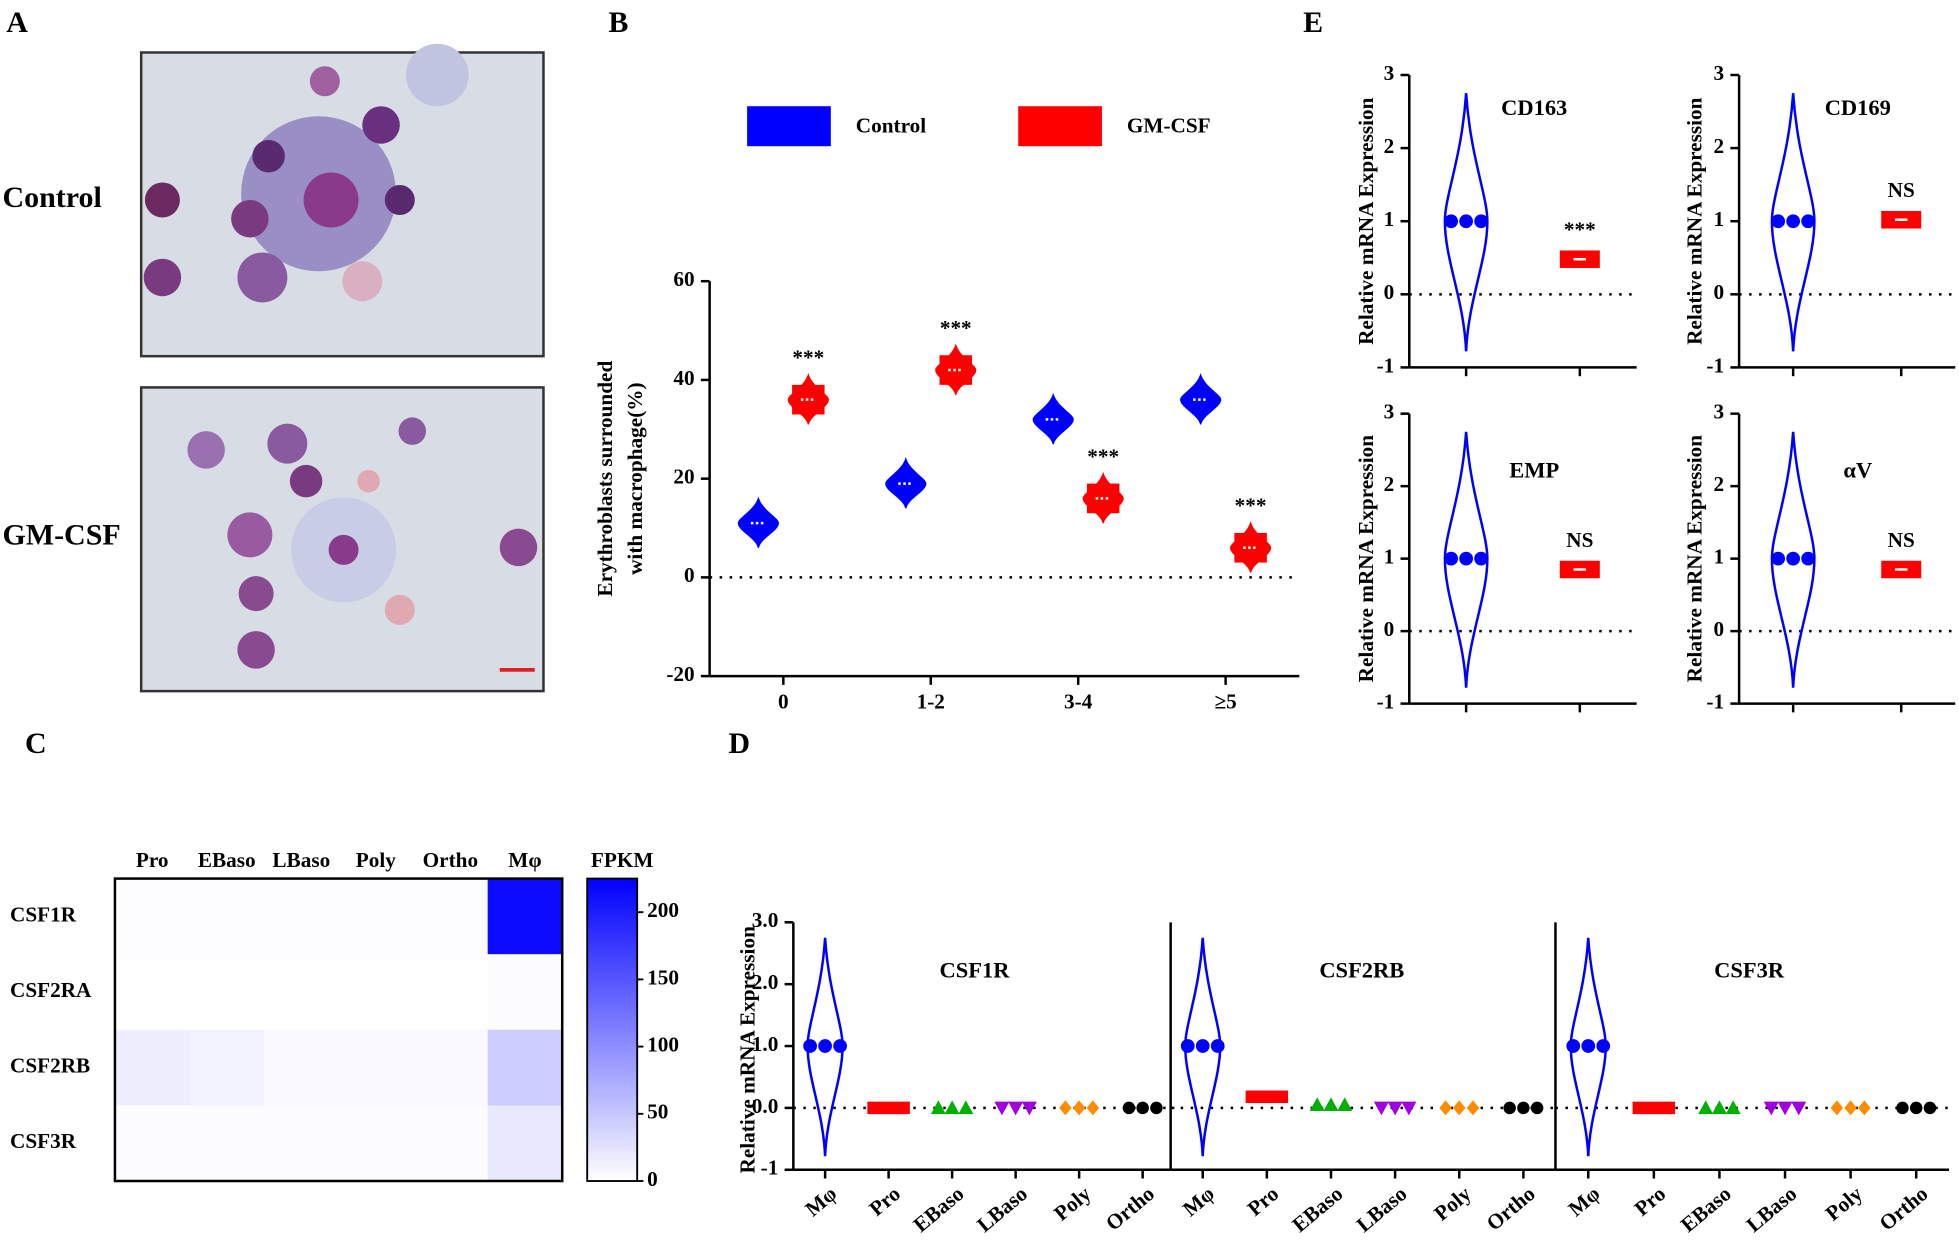 This screenshot has height=1256, width=1959. What do you see at coordinates (1718, 146) in the screenshot?
I see `y-tick-label: 2` at bounding box center [1718, 146].